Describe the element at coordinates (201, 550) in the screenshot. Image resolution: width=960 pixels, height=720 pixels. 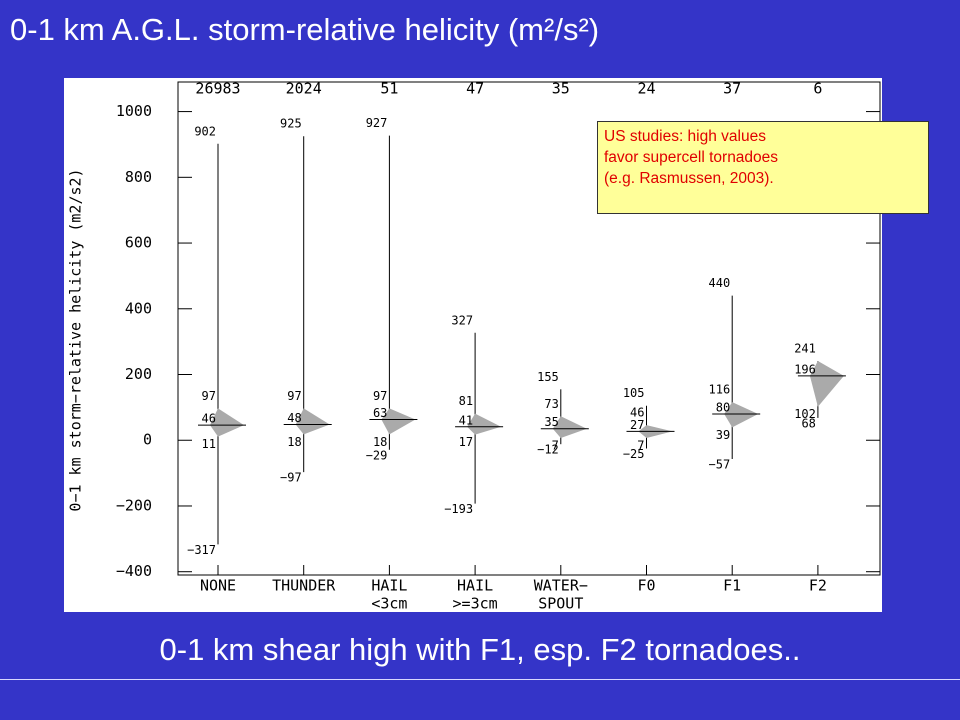
I see `min-label: −317` at that location.